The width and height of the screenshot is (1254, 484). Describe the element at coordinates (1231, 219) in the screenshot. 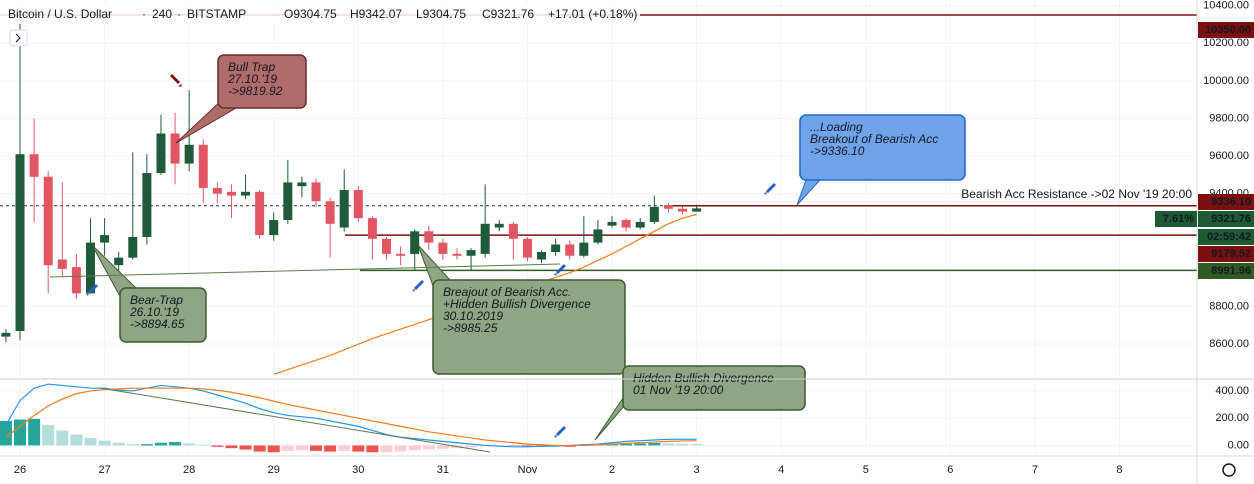

I see `price-label: 9321.76` at that location.